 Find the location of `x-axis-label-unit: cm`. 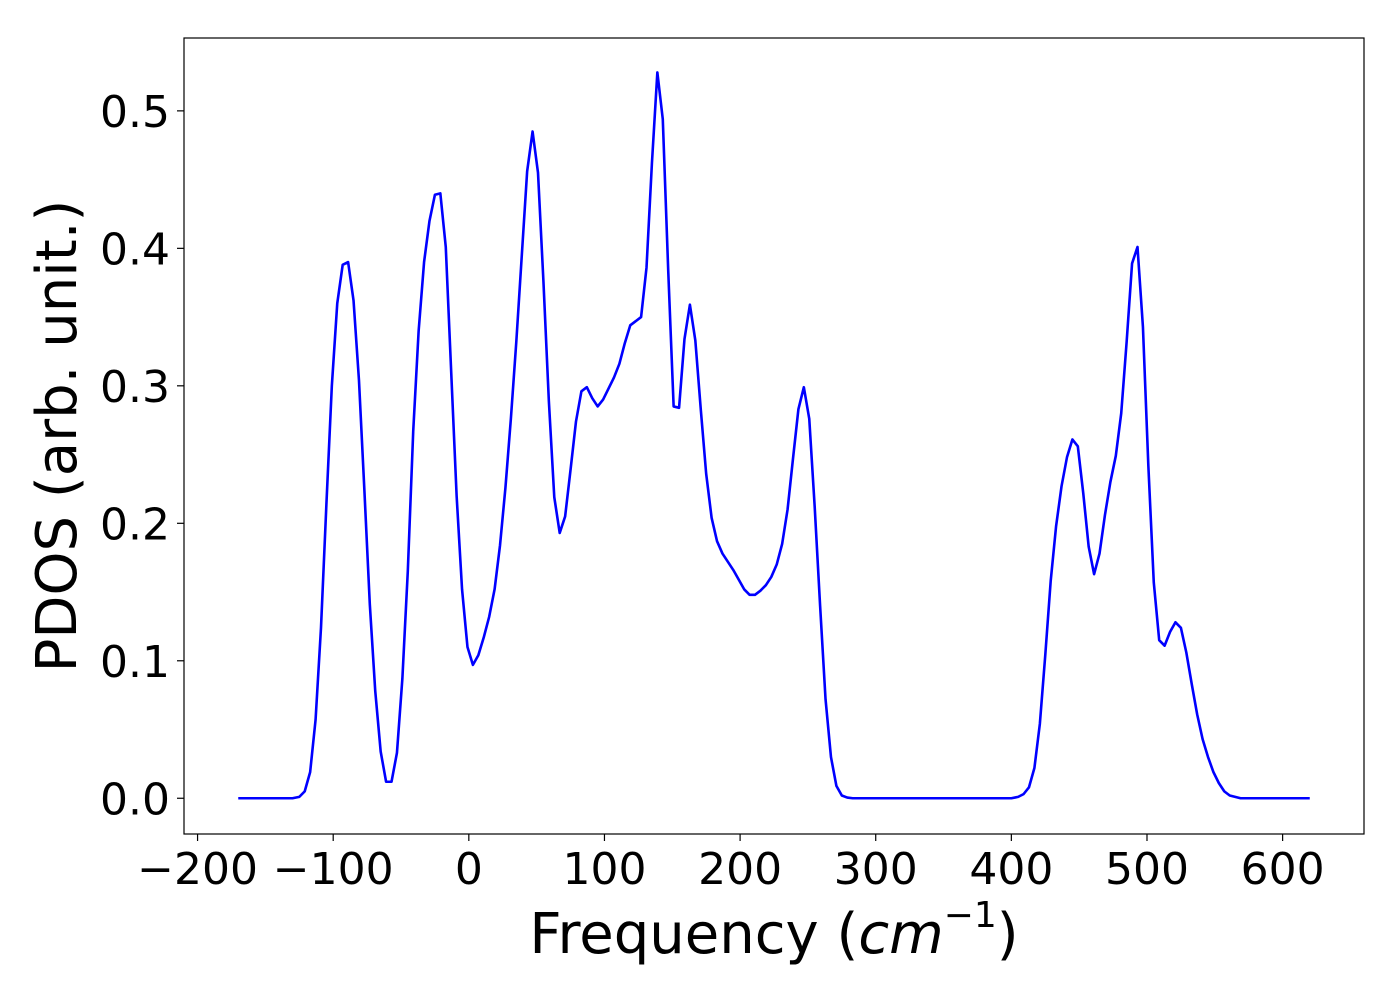

x-axis-label-unit: cm is located at coordinates (900, 934).